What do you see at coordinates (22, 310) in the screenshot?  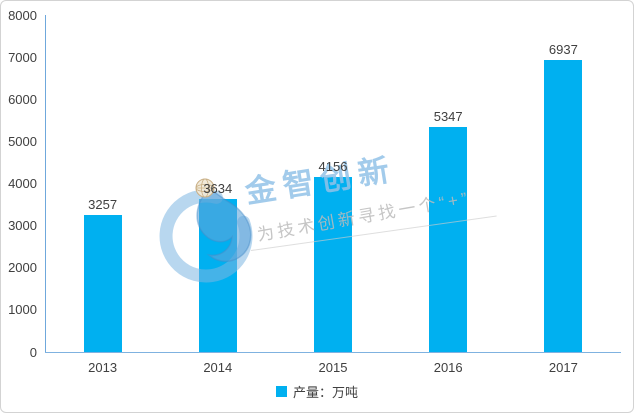 I see `y-tick-label: 1000` at bounding box center [22, 310].